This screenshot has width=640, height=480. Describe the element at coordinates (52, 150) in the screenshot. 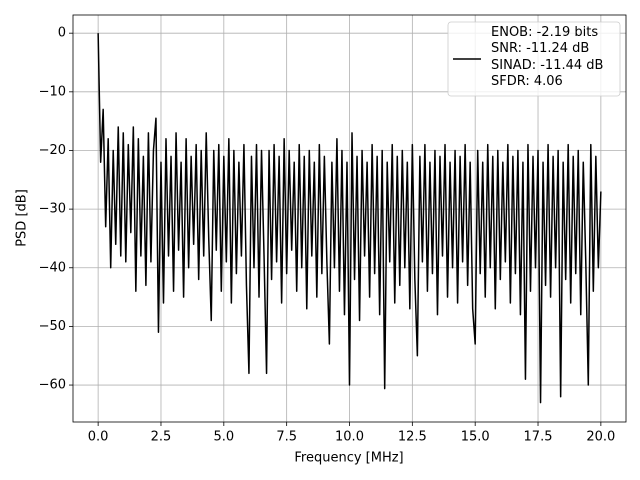

I see `y-tick-label: −20` at that location.